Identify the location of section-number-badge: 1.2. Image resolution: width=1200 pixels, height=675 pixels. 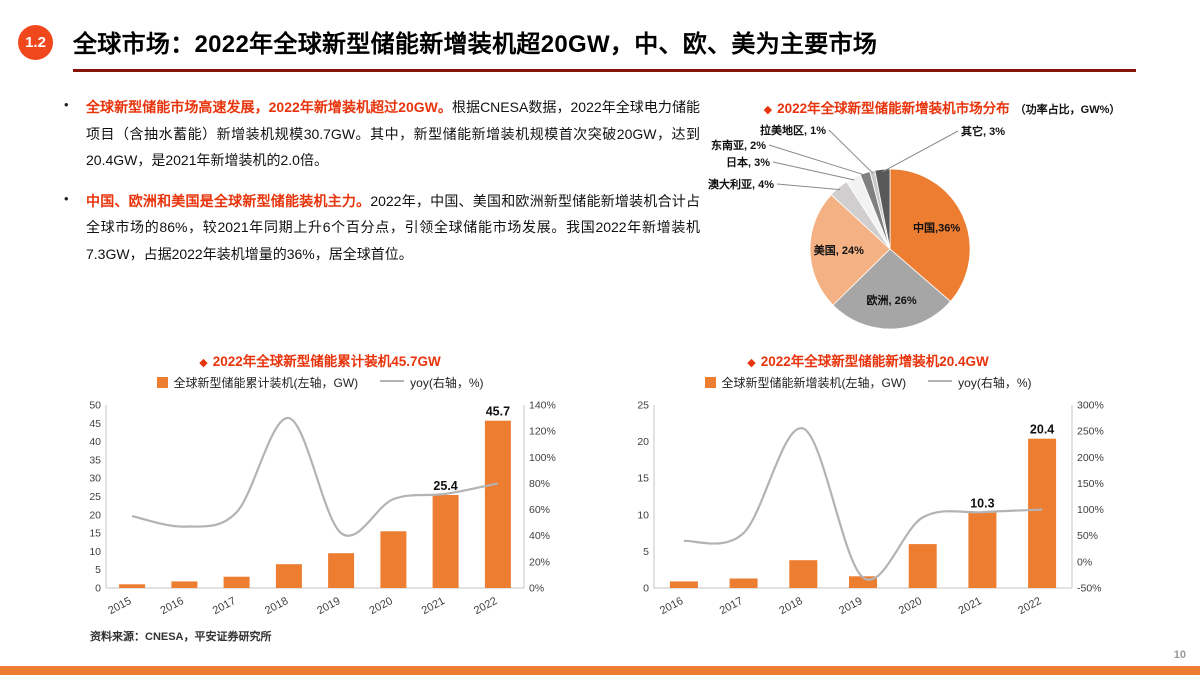
(35, 42).